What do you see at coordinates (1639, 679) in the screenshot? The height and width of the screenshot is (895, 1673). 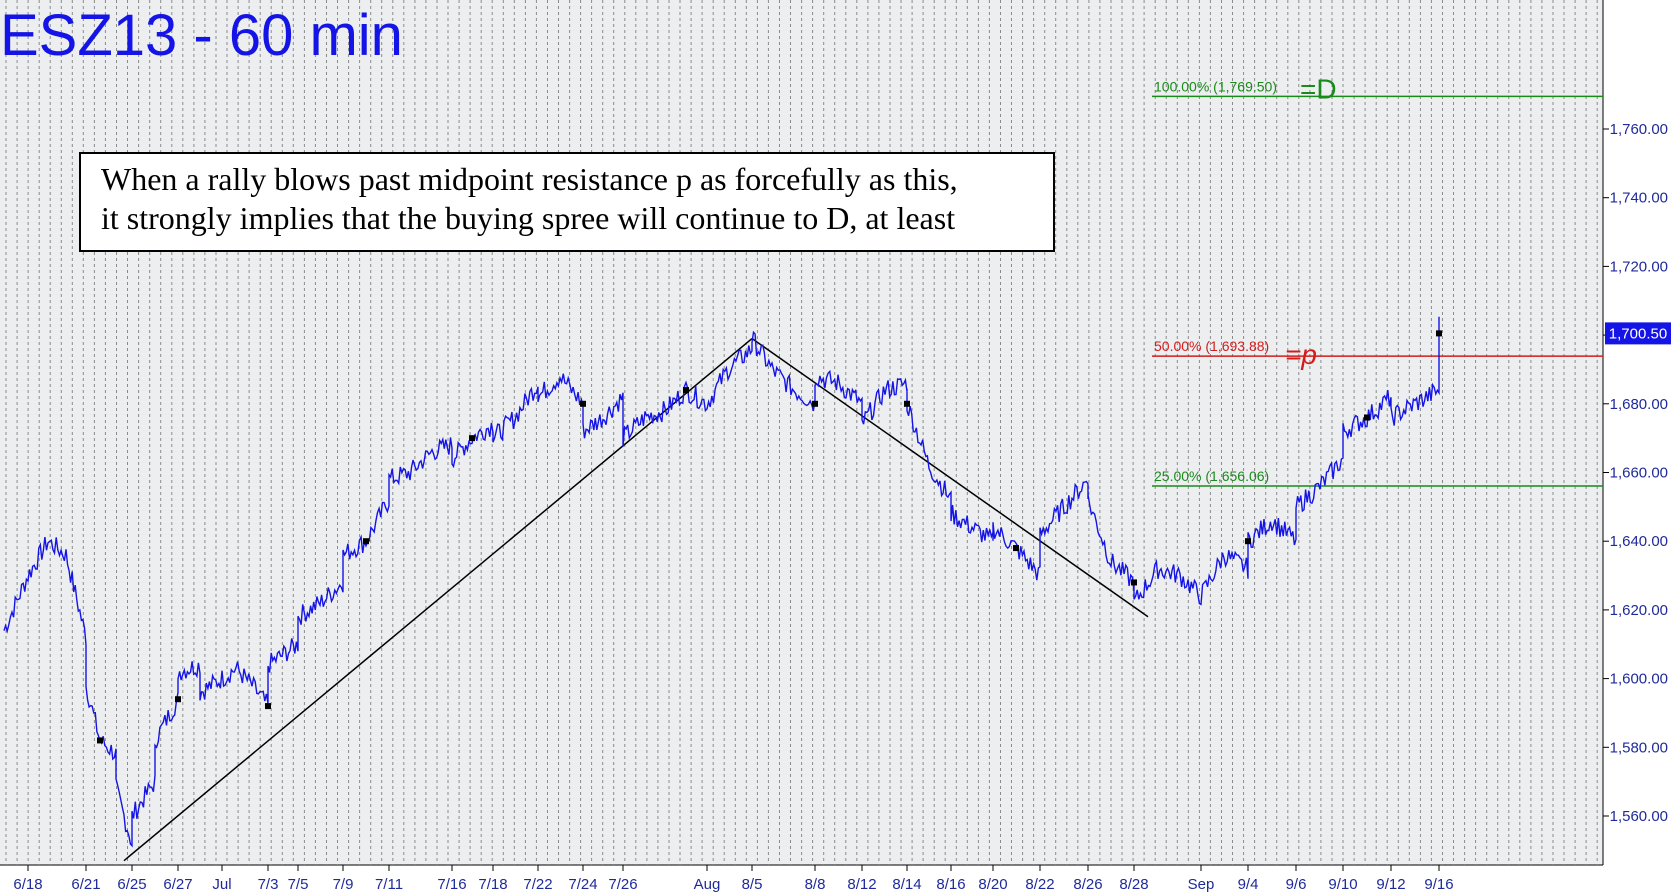 I see `y-tick-label: 1,600.00` at bounding box center [1639, 679].